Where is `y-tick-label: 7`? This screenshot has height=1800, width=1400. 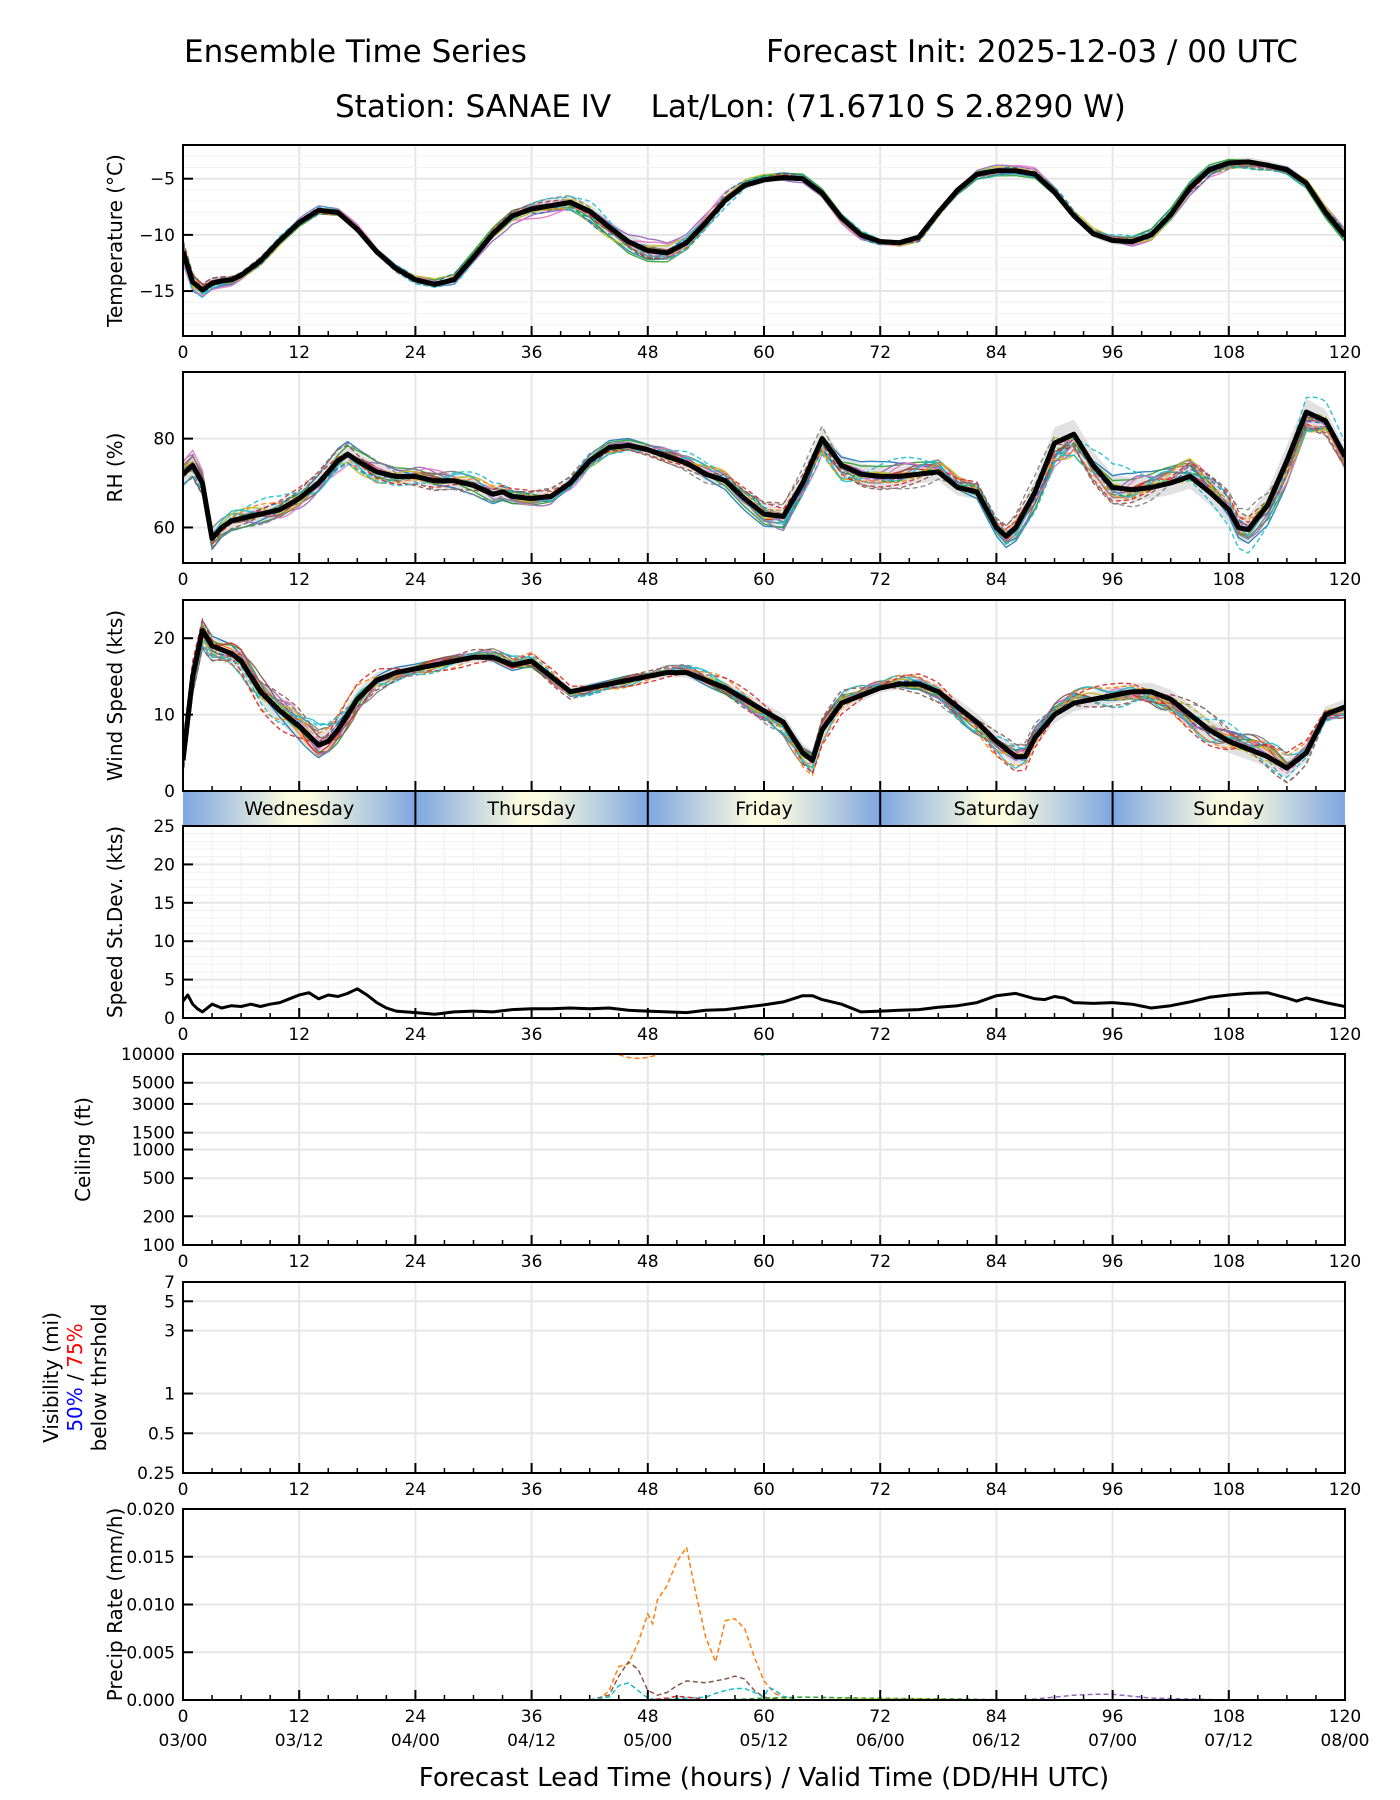
y-tick-label: 7 is located at coordinates (169, 1283).